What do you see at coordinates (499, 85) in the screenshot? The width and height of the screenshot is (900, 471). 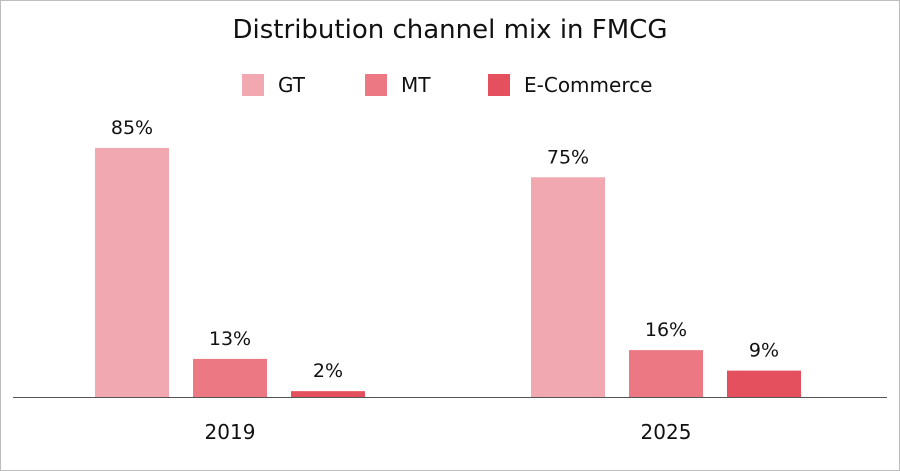 I see `legend-swatch-ecommerce` at bounding box center [499, 85].